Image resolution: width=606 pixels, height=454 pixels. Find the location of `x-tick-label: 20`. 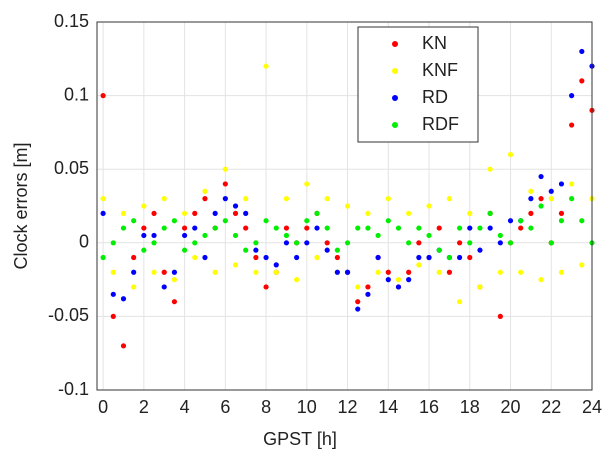

x-tick-label: 20 is located at coordinates (511, 407).